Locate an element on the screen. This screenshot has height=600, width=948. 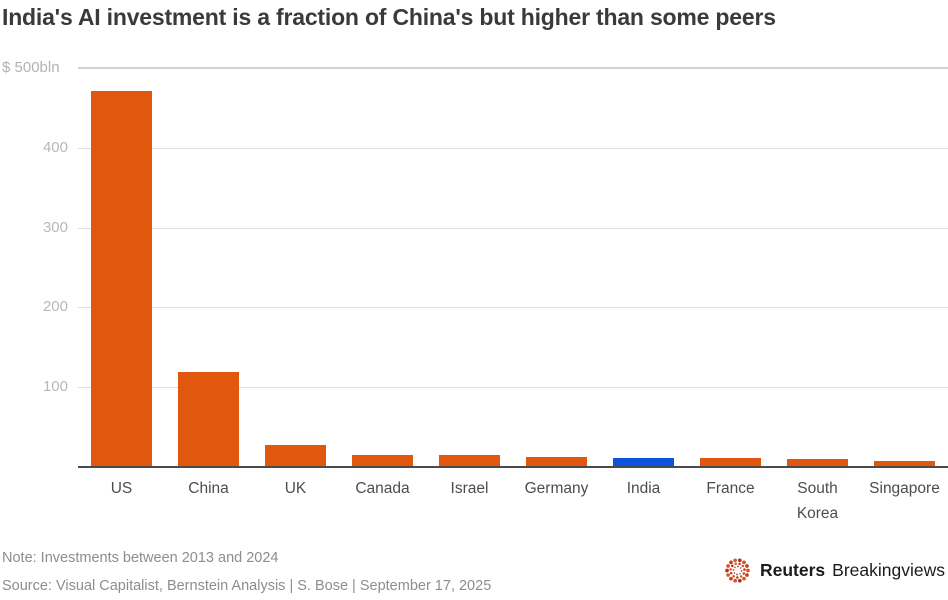
x-label-canada: Canada is located at coordinates (382, 488).